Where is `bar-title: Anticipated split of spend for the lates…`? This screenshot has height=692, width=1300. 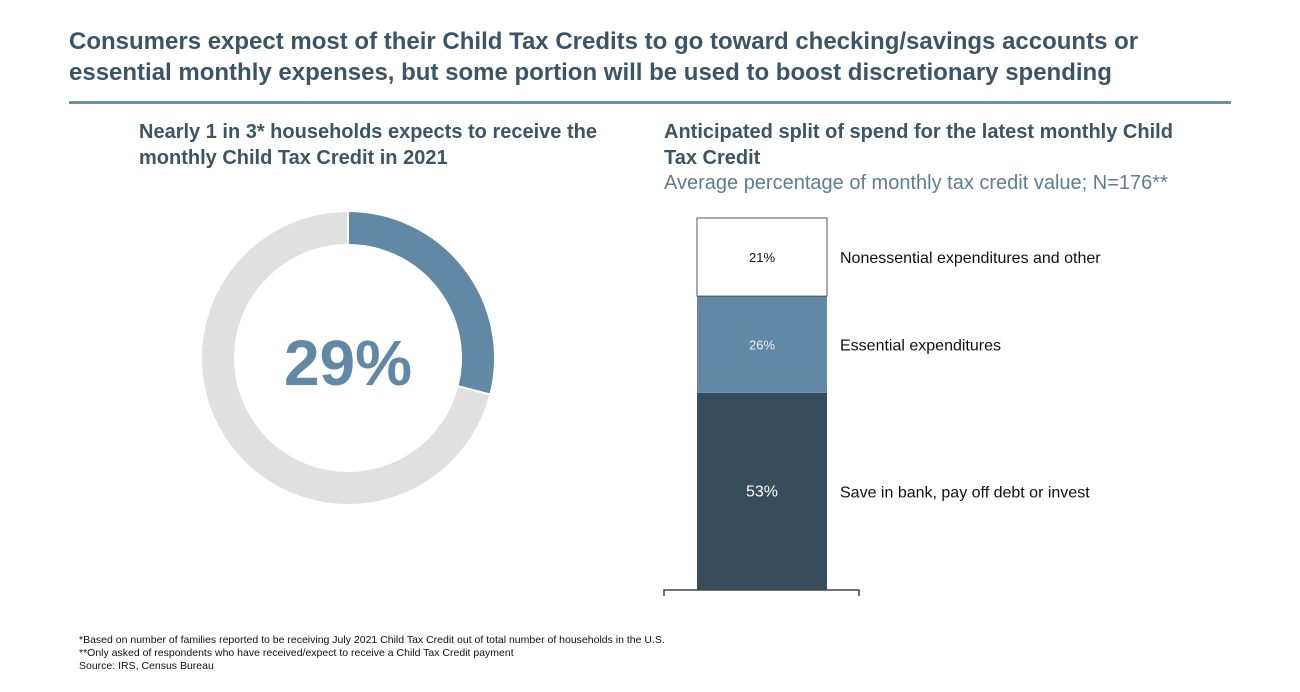 bar-title: Anticipated split of spend for the lates… is located at coordinates (918, 145).